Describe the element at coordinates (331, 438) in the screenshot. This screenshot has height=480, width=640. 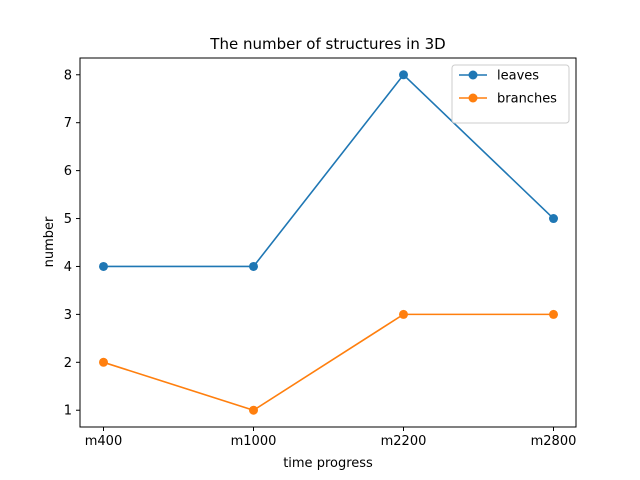
I see `x-axis: m400 m1000 m2200 m2800` at that location.